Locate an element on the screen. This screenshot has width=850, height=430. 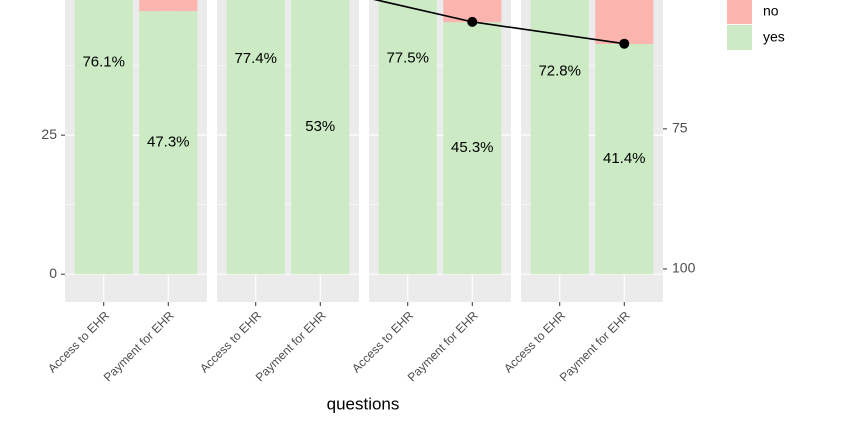
data-label: 72.8% is located at coordinates (559, 71).